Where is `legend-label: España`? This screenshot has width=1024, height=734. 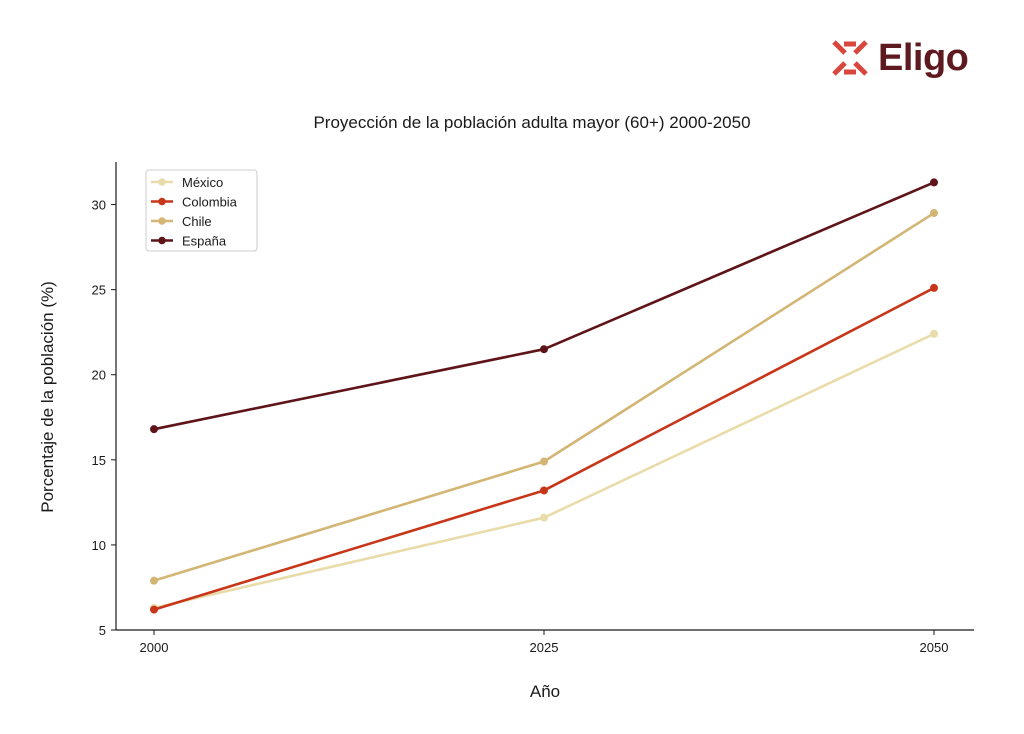 legend-label: España is located at coordinates (204, 241).